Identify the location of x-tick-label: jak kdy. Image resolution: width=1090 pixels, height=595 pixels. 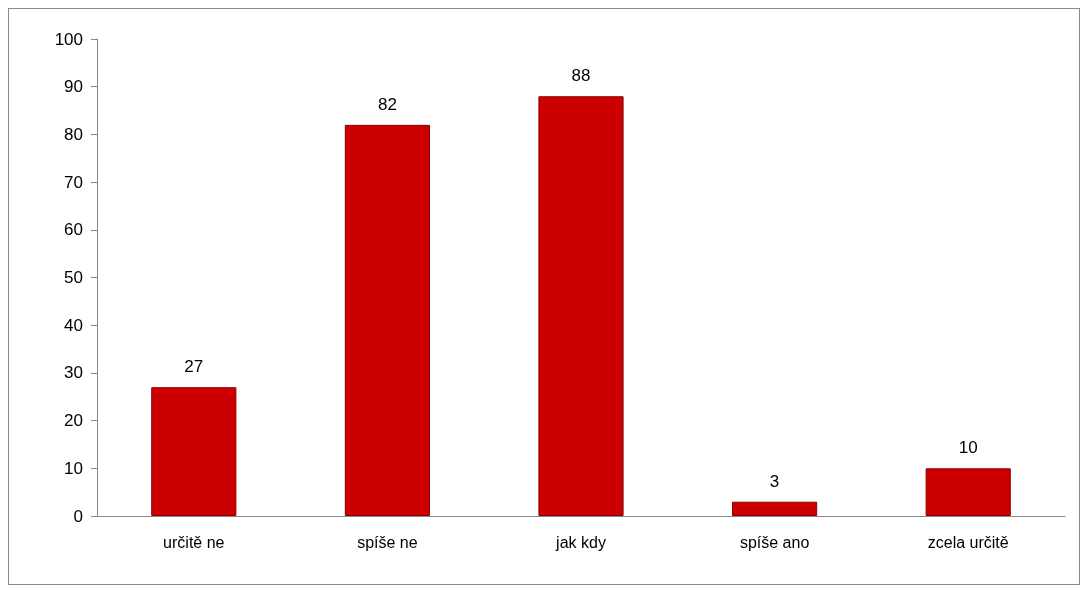
(580, 542).